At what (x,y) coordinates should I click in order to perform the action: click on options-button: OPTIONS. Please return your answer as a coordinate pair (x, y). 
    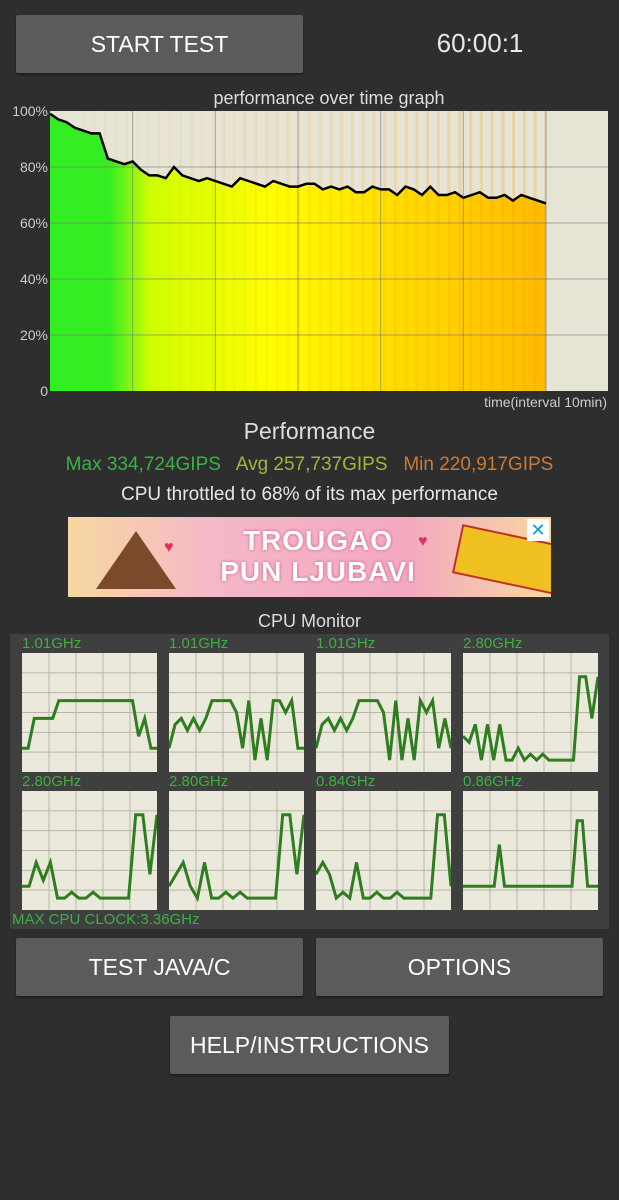
    Looking at the image, I should click on (459, 967).